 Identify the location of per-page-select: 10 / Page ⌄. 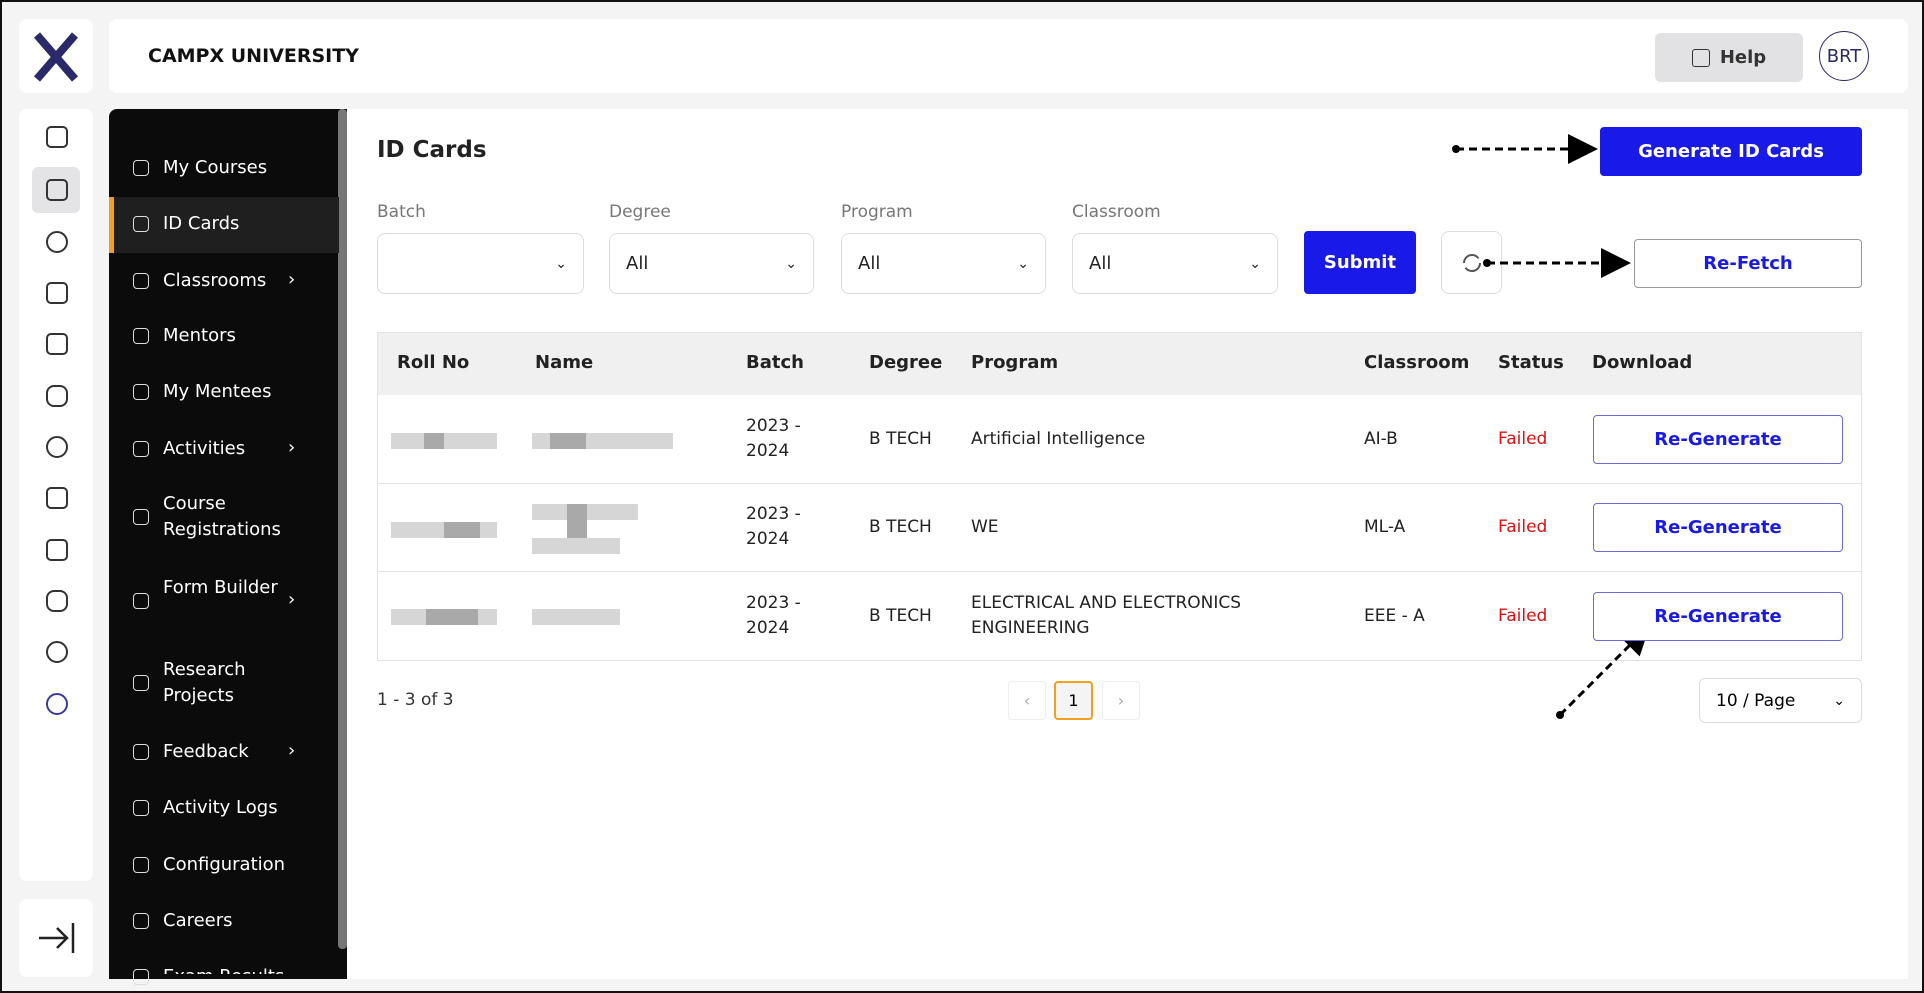
(1780, 700).